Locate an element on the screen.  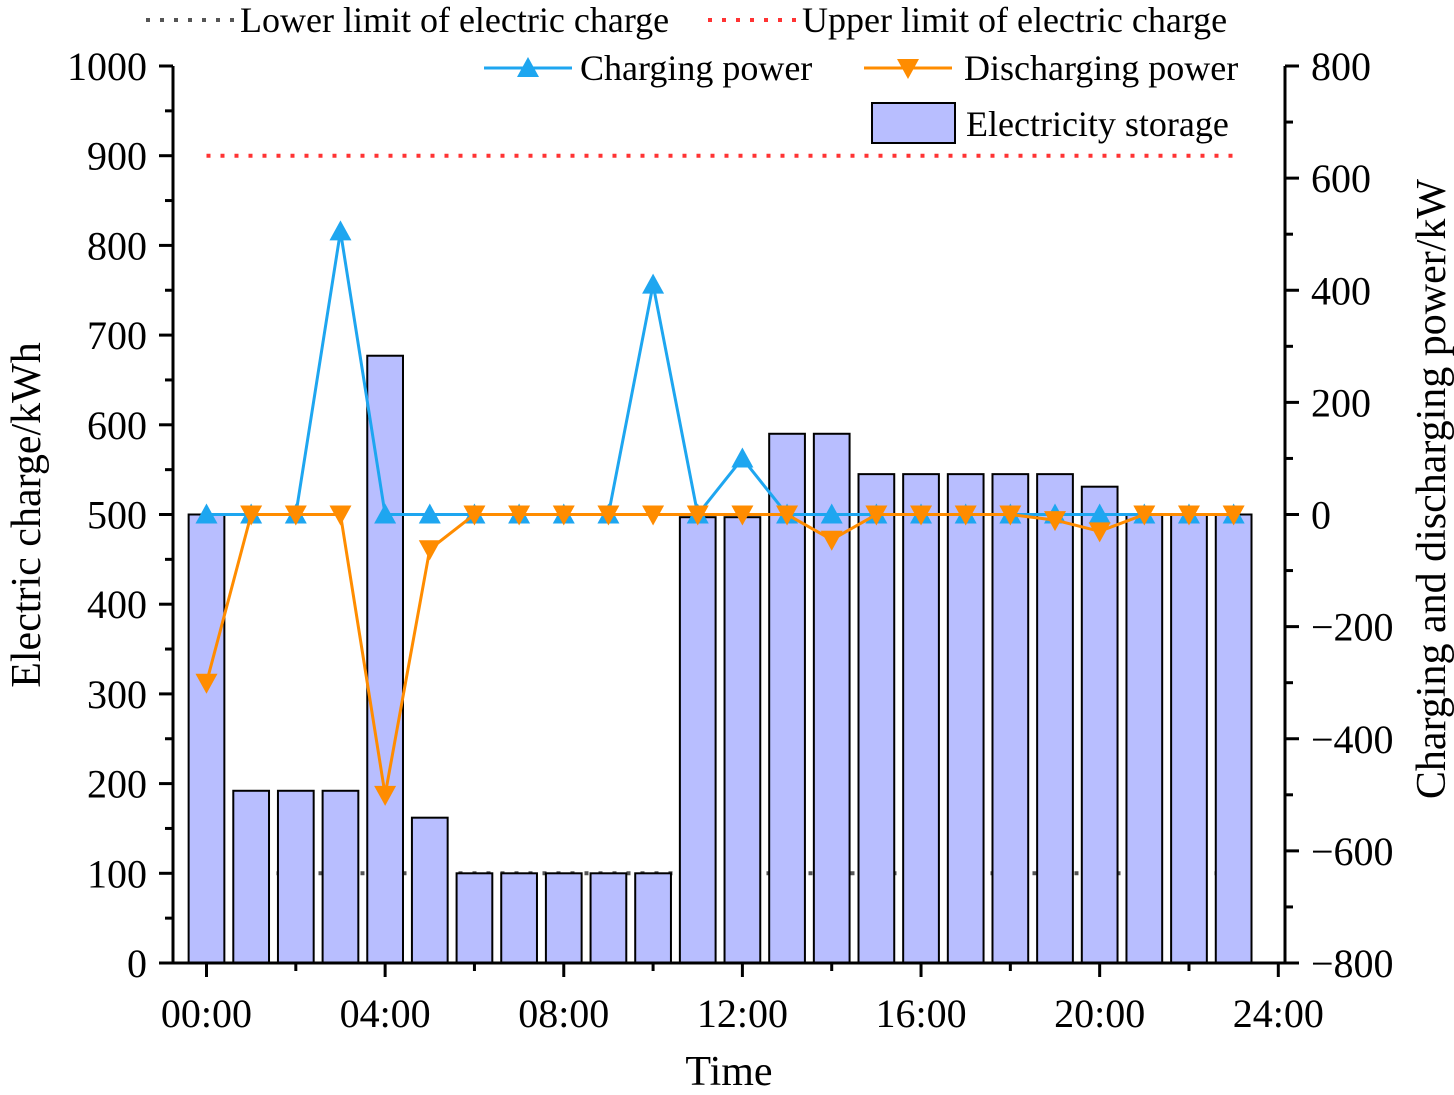
y-left-tick-label: 400 is located at coordinates (117, 604).